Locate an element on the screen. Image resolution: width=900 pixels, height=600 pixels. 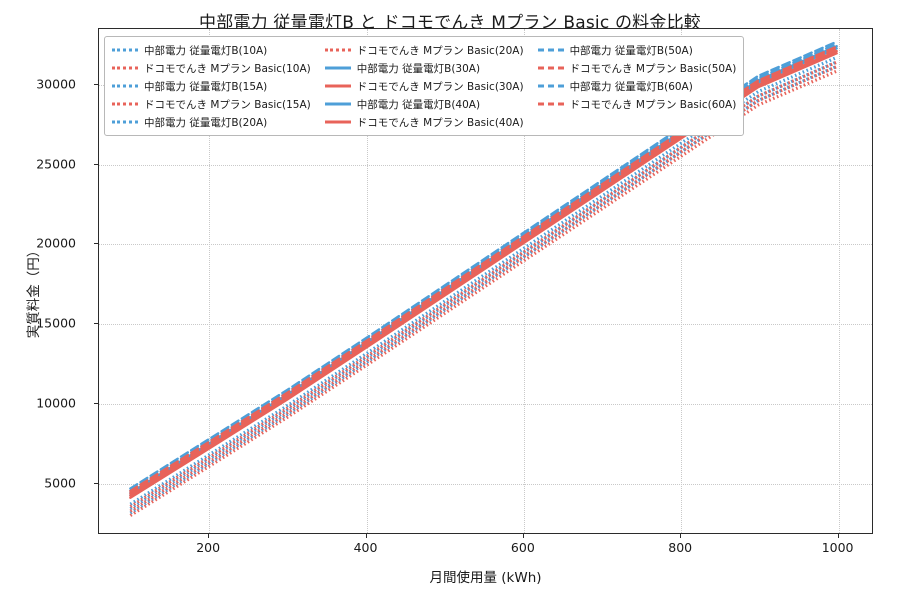
legend-item: ドコモでんき Mプラン Basic(15A) is located at coordinates (211, 104).